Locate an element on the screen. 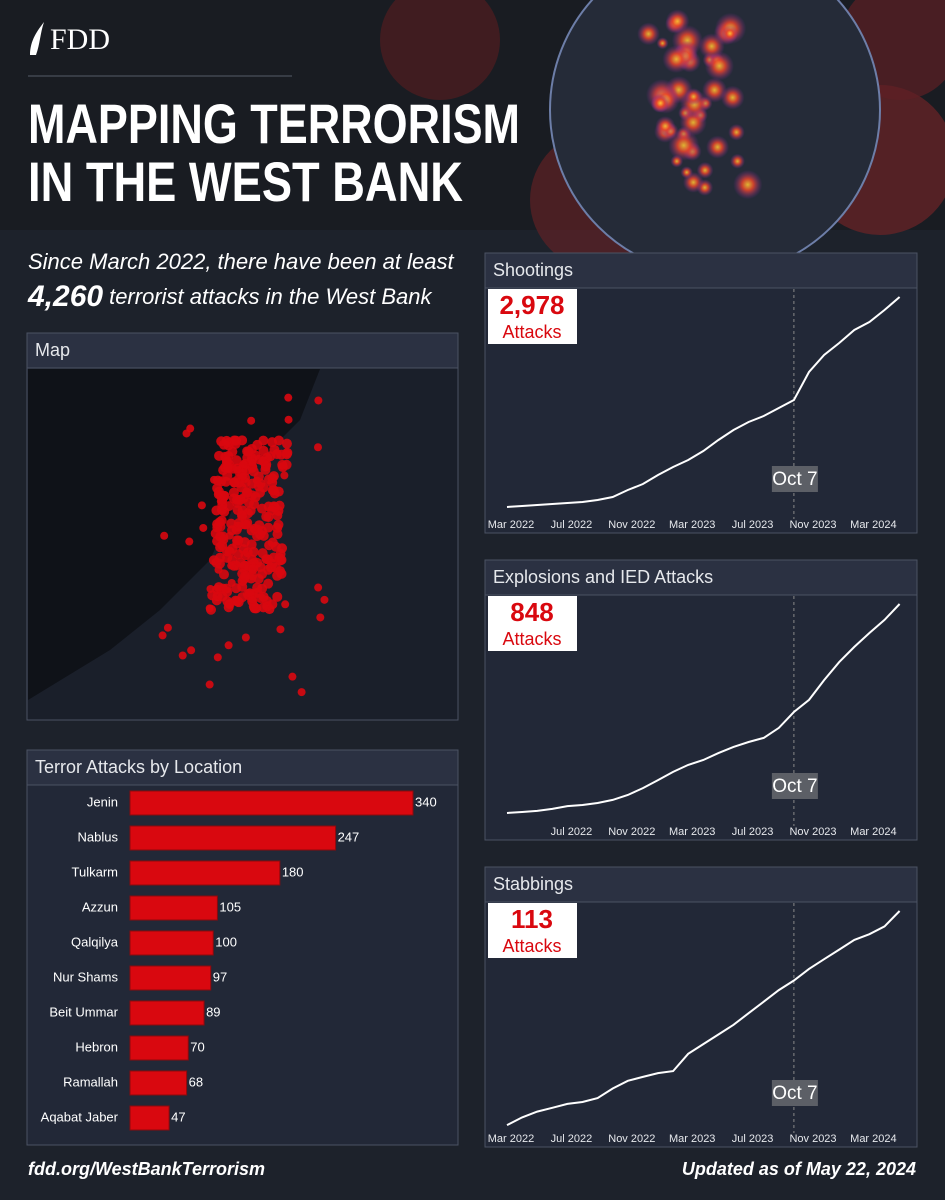 The height and width of the screenshot is (1200, 945). y-tick-label: Jenin is located at coordinates (102, 801).